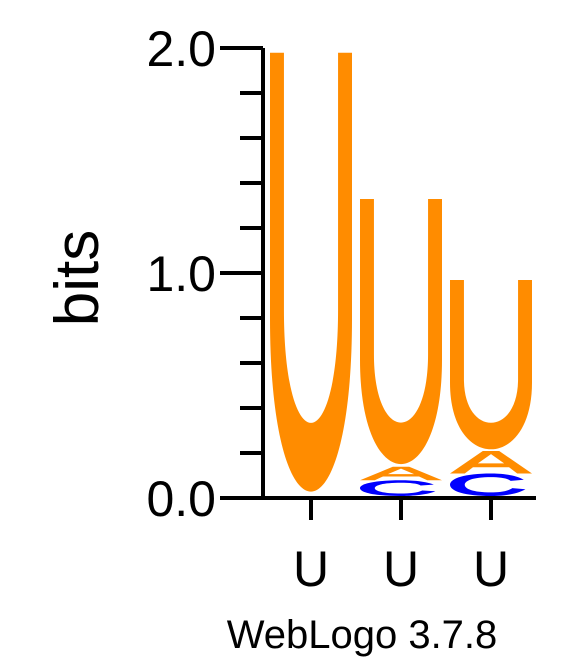 This screenshot has width=583, height=667. I want to click on y-tick-label: 0.0, so click(181, 499).